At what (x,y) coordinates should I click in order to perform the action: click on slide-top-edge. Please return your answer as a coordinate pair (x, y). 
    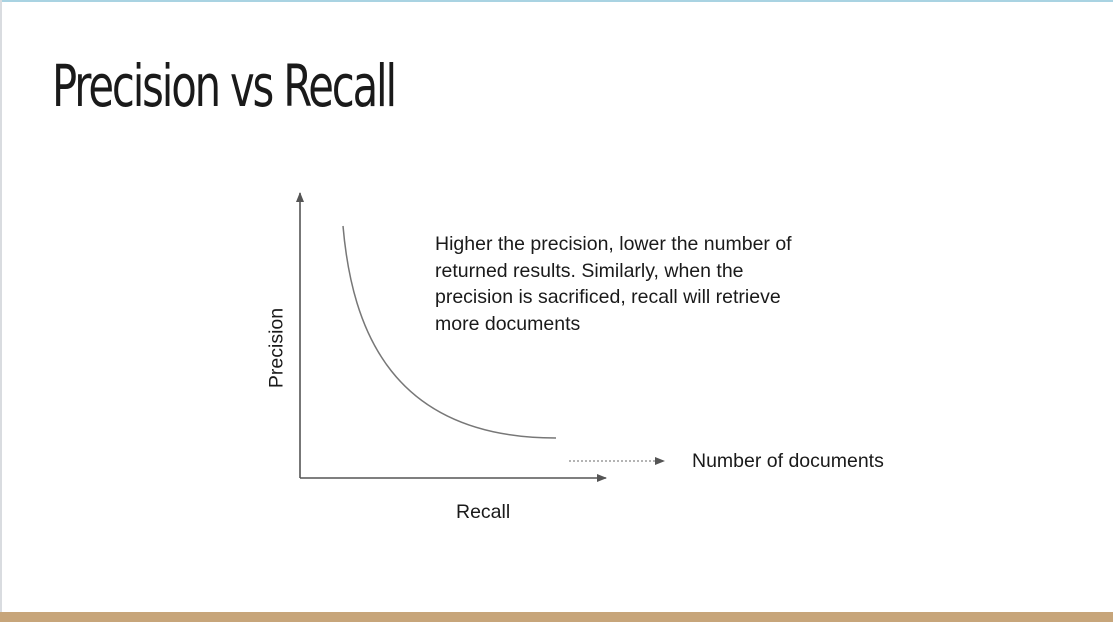
    Looking at the image, I should click on (556, 1).